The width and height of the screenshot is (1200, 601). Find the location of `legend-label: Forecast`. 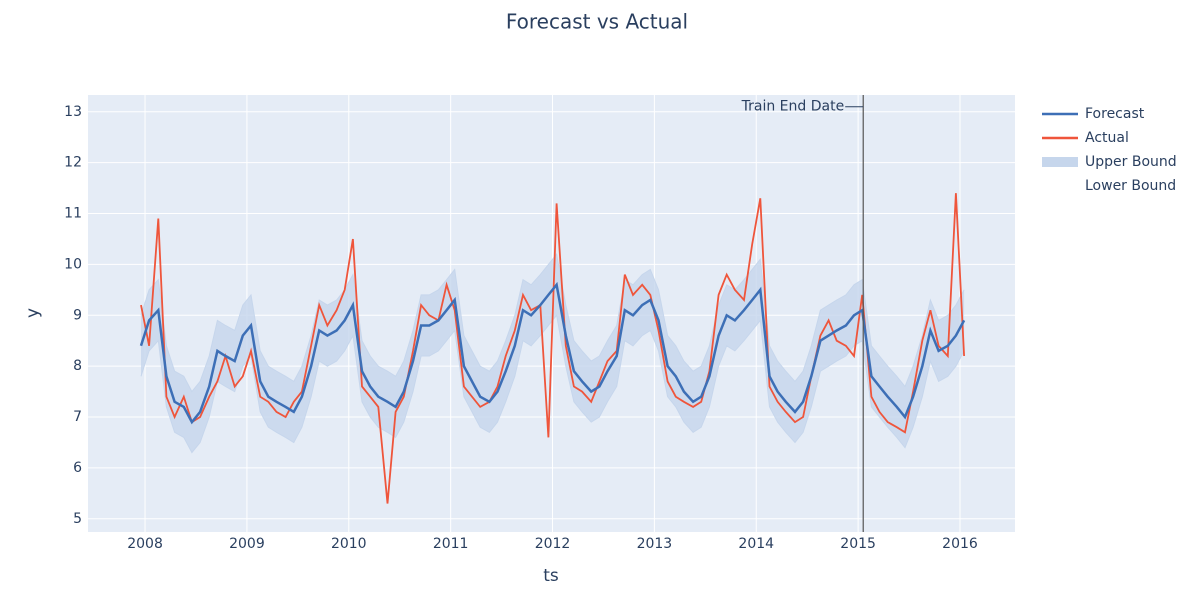

legend-label: Forecast is located at coordinates (1115, 114).